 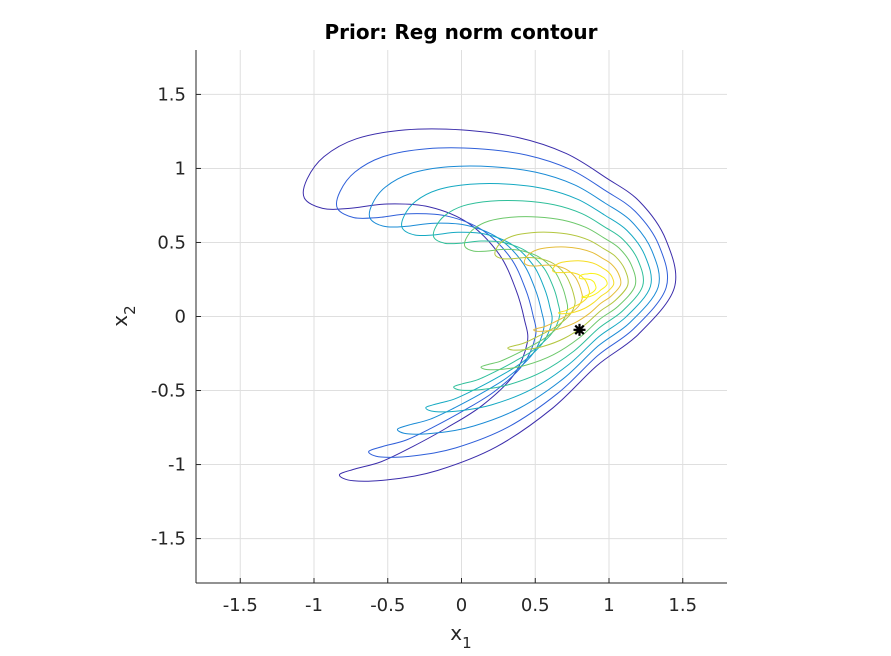 I want to click on chart-title: Prior: Reg norm contour, so click(x=460, y=32).